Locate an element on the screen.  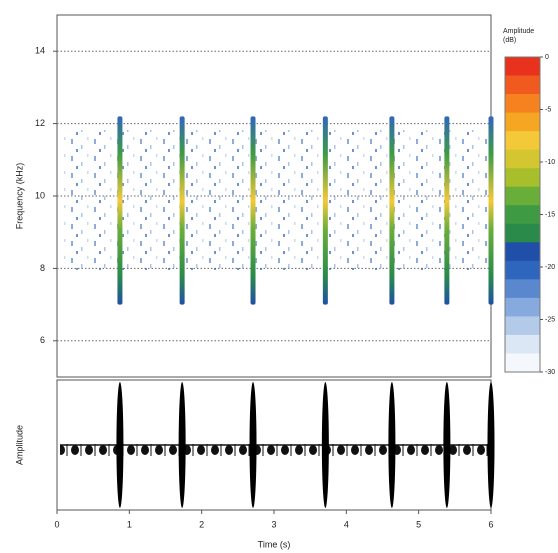
waveform-bursts is located at coordinates (275, 446).